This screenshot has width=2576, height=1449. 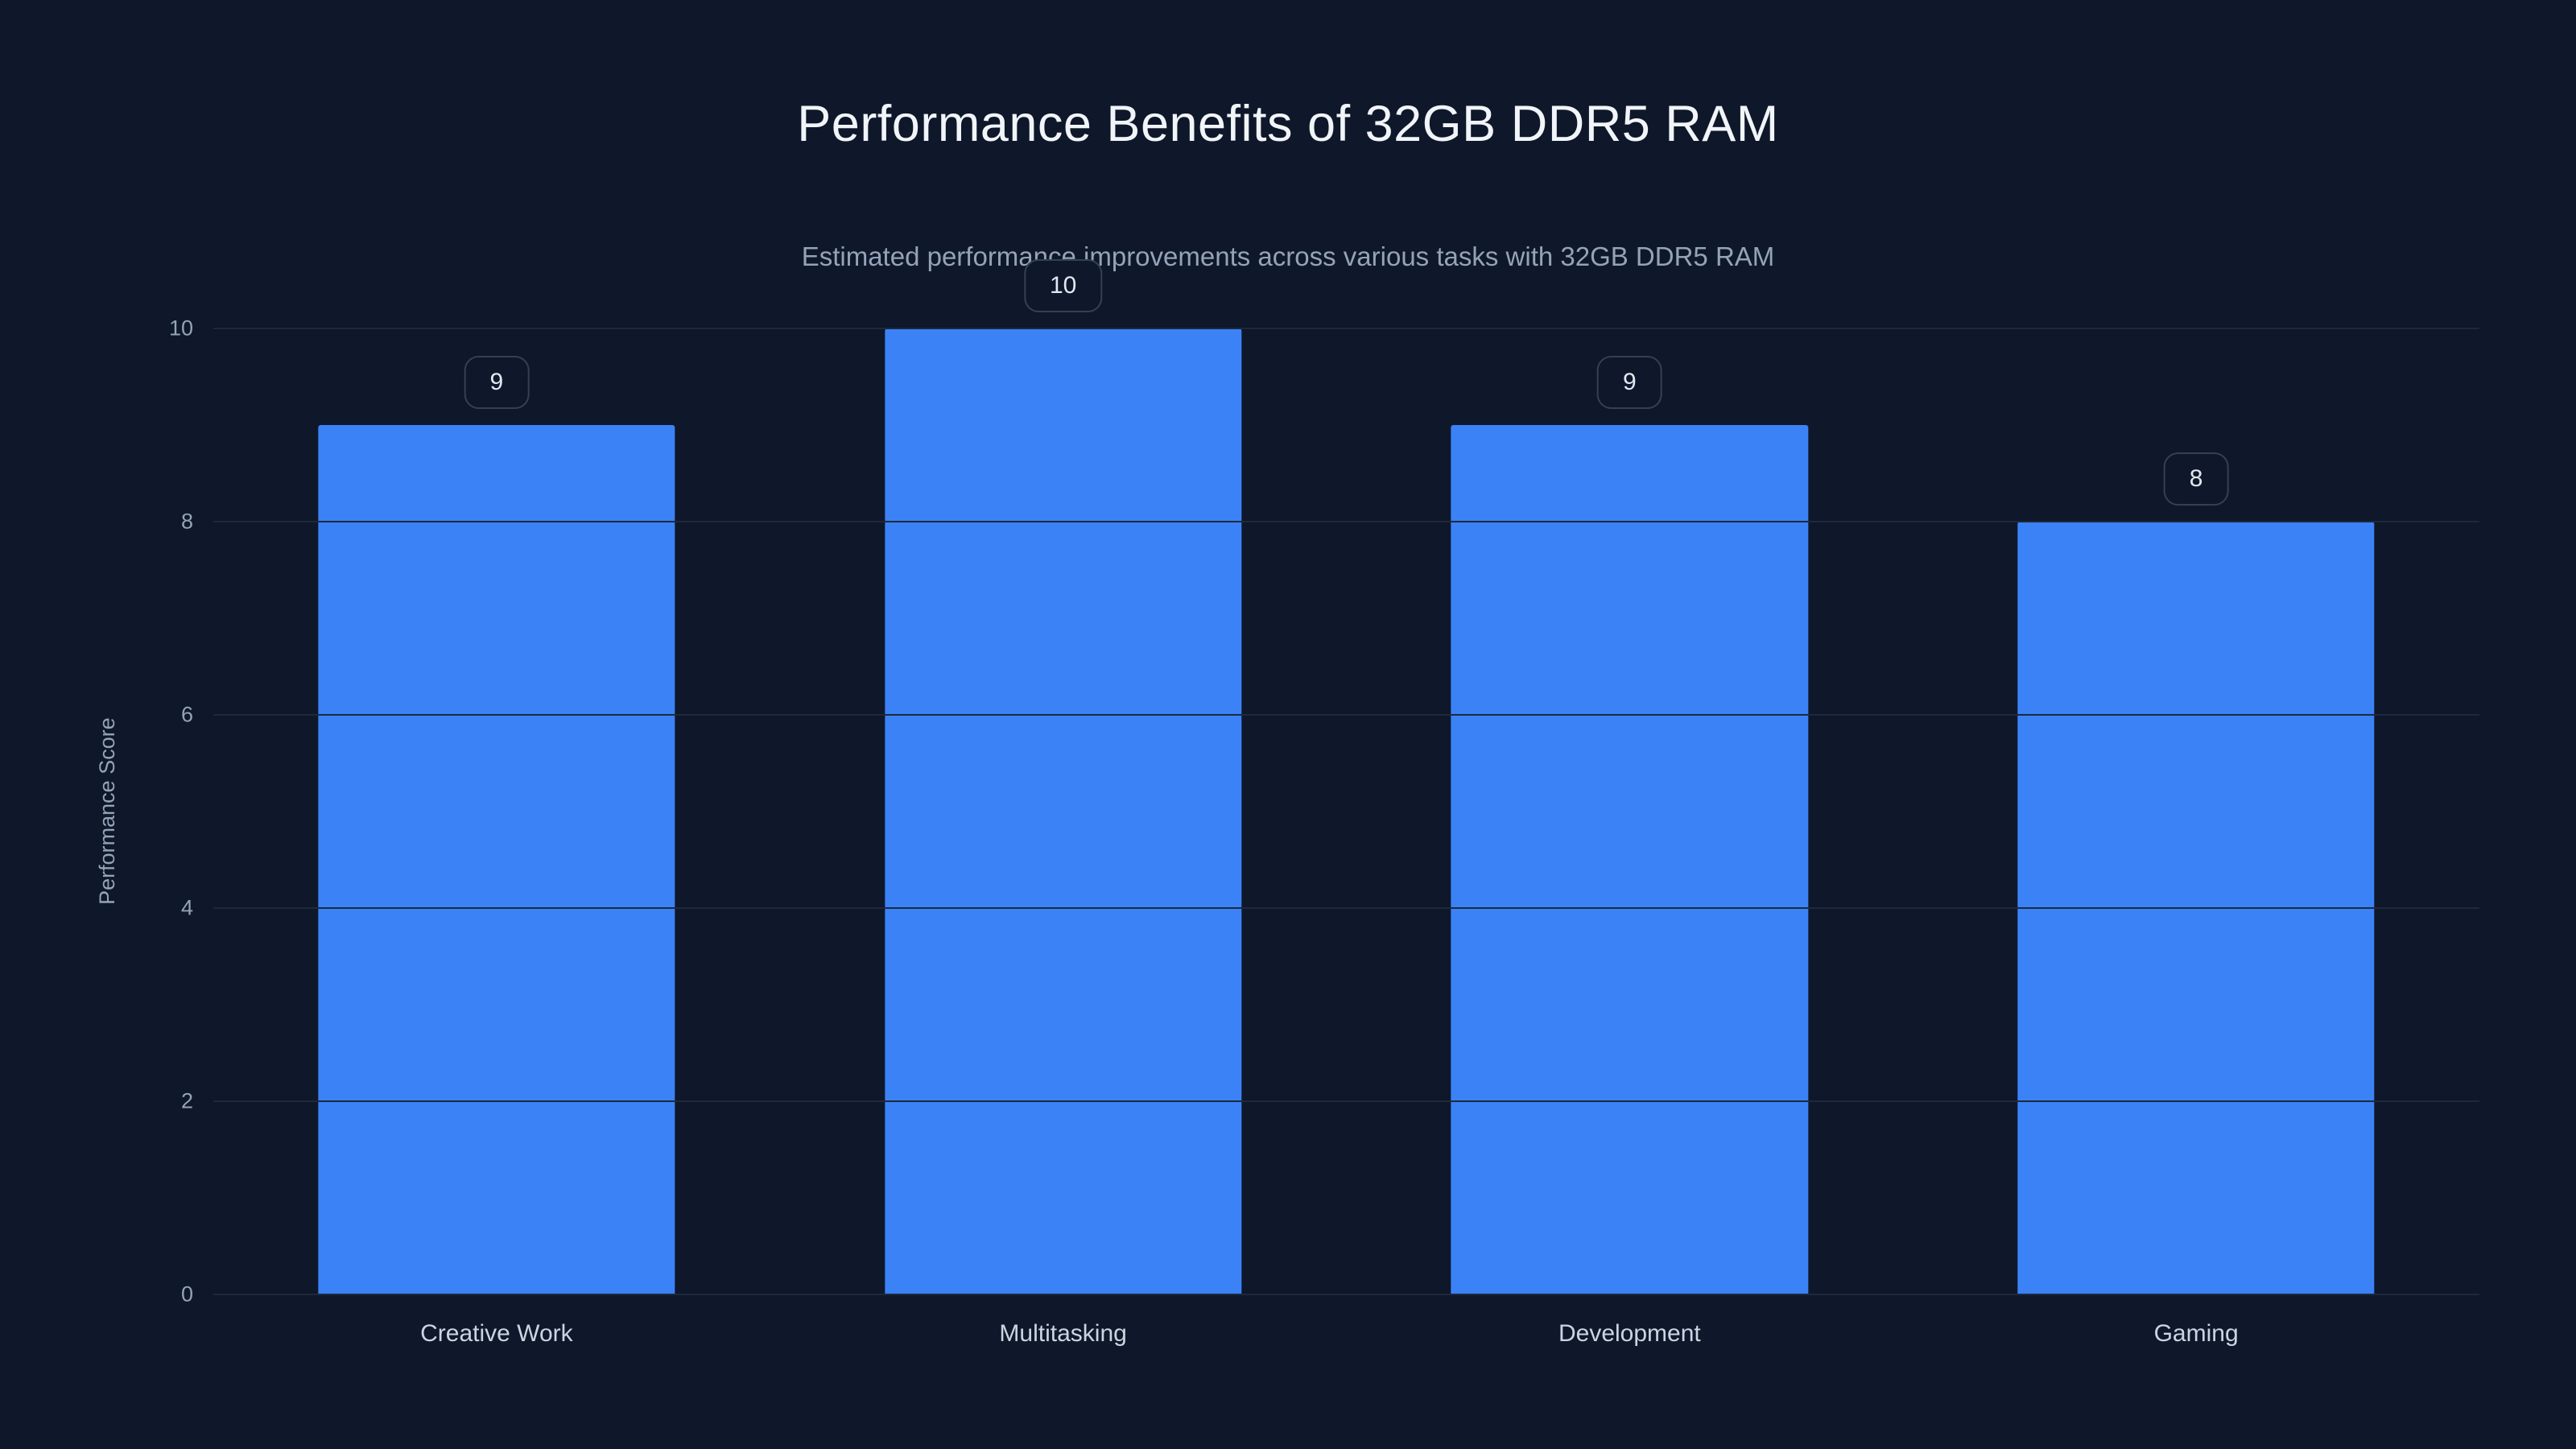 What do you see at coordinates (186, 907) in the screenshot?
I see `y-tick-label: 4` at bounding box center [186, 907].